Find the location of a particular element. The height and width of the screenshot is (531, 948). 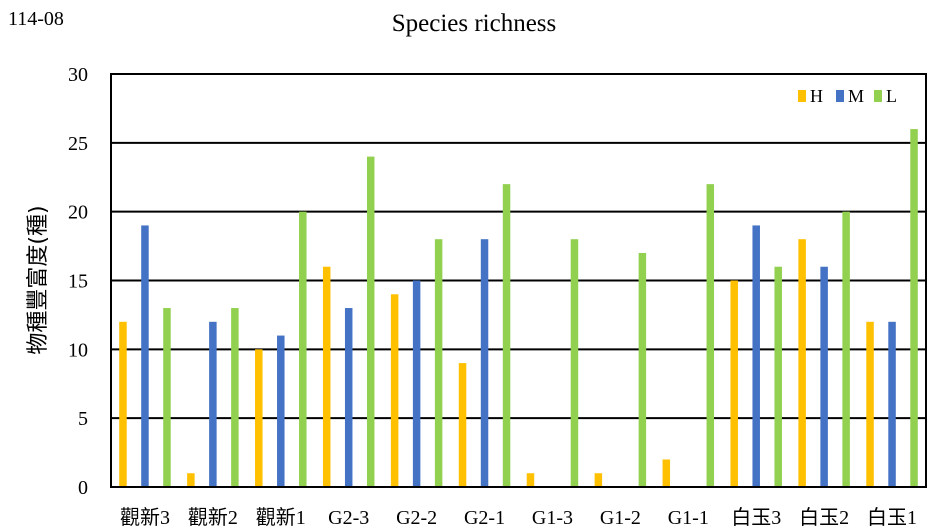

y-axis-title: 物種豐富度(種) is located at coordinates (38, 279).